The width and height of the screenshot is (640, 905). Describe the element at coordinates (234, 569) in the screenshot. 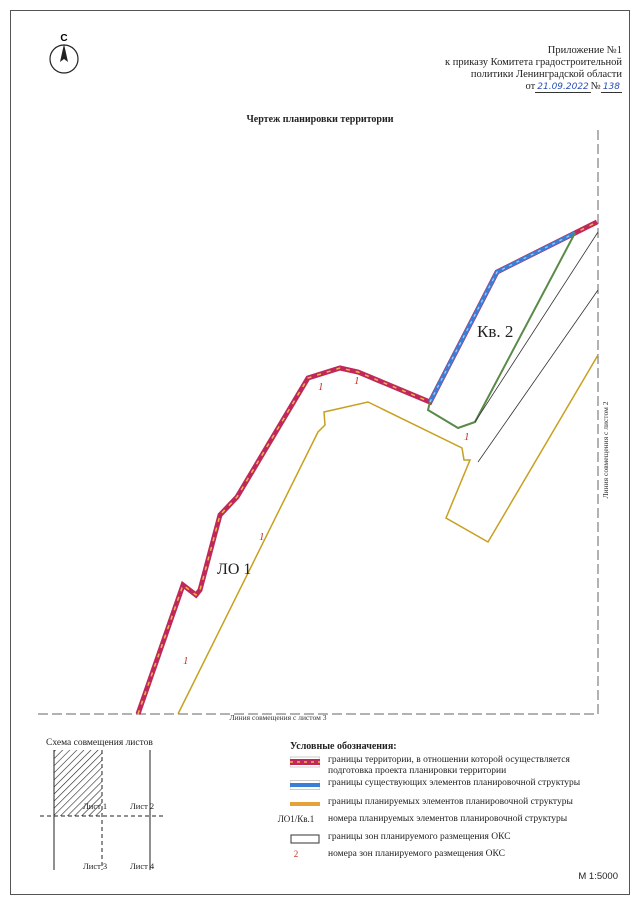

I see `lo-label: ЛО 1` at that location.